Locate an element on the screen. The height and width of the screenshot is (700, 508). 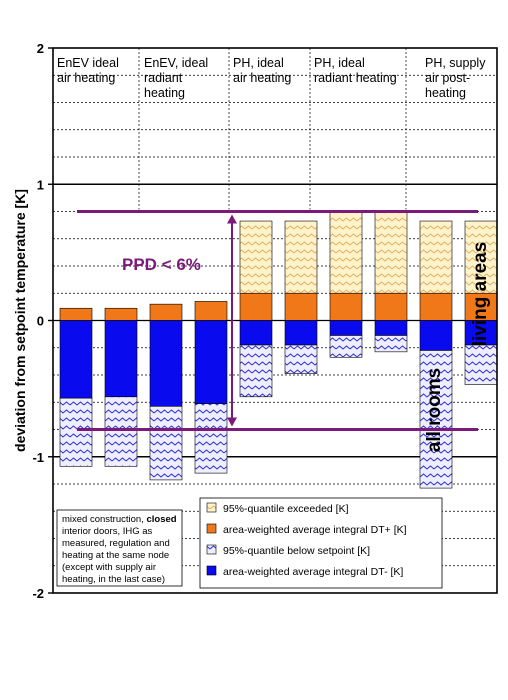
note-line: interior doors, IHG as is located at coordinates (107, 531).